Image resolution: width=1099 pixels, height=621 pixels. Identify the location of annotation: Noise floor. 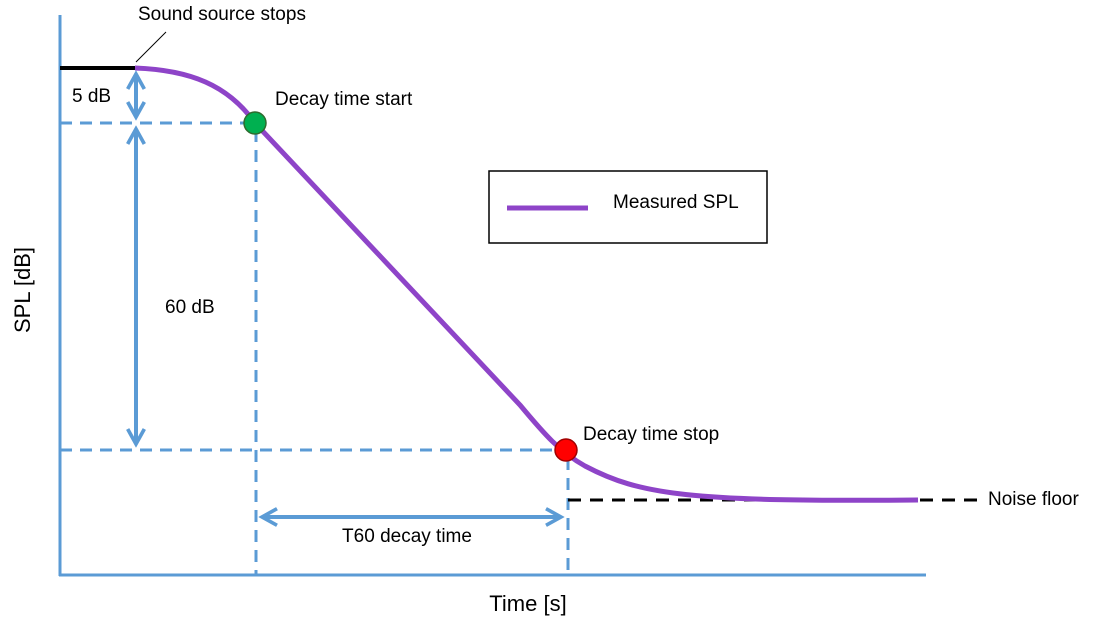
(1033, 499).